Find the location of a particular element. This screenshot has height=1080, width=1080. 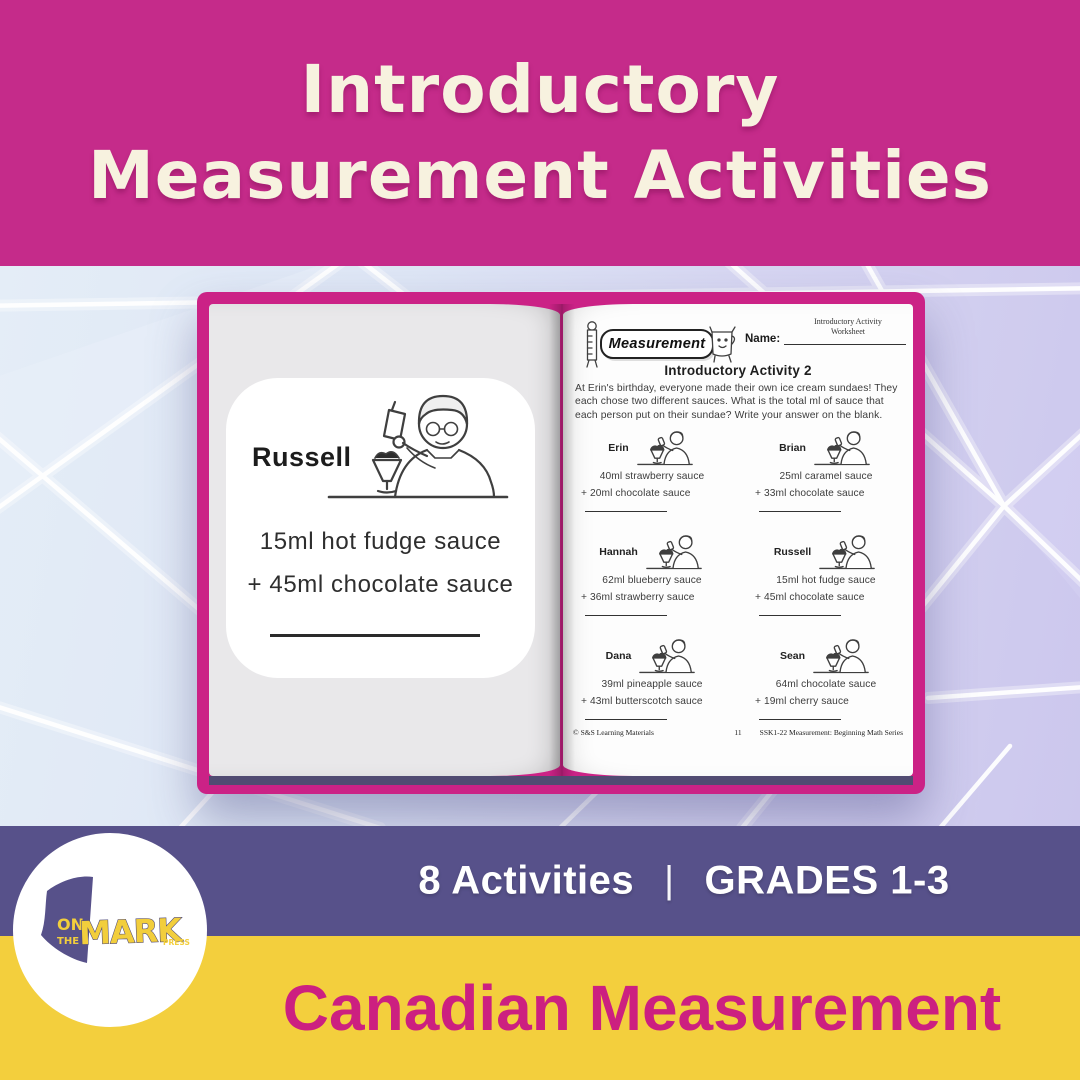

measurement-banner-title: Measurement is located at coordinates (657, 344).